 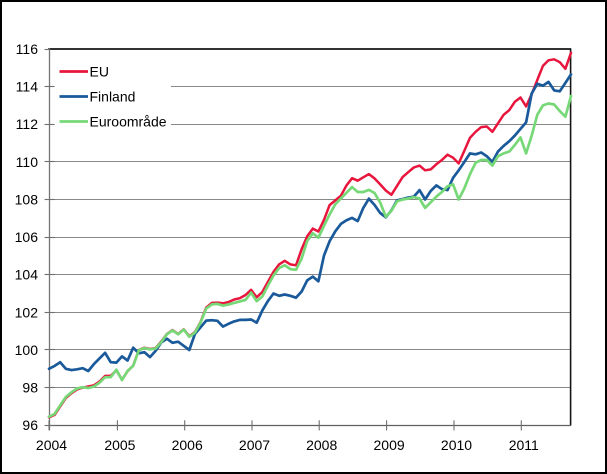 What do you see at coordinates (27, 350) in the screenshot?
I see `svg-text: 100` at bounding box center [27, 350].